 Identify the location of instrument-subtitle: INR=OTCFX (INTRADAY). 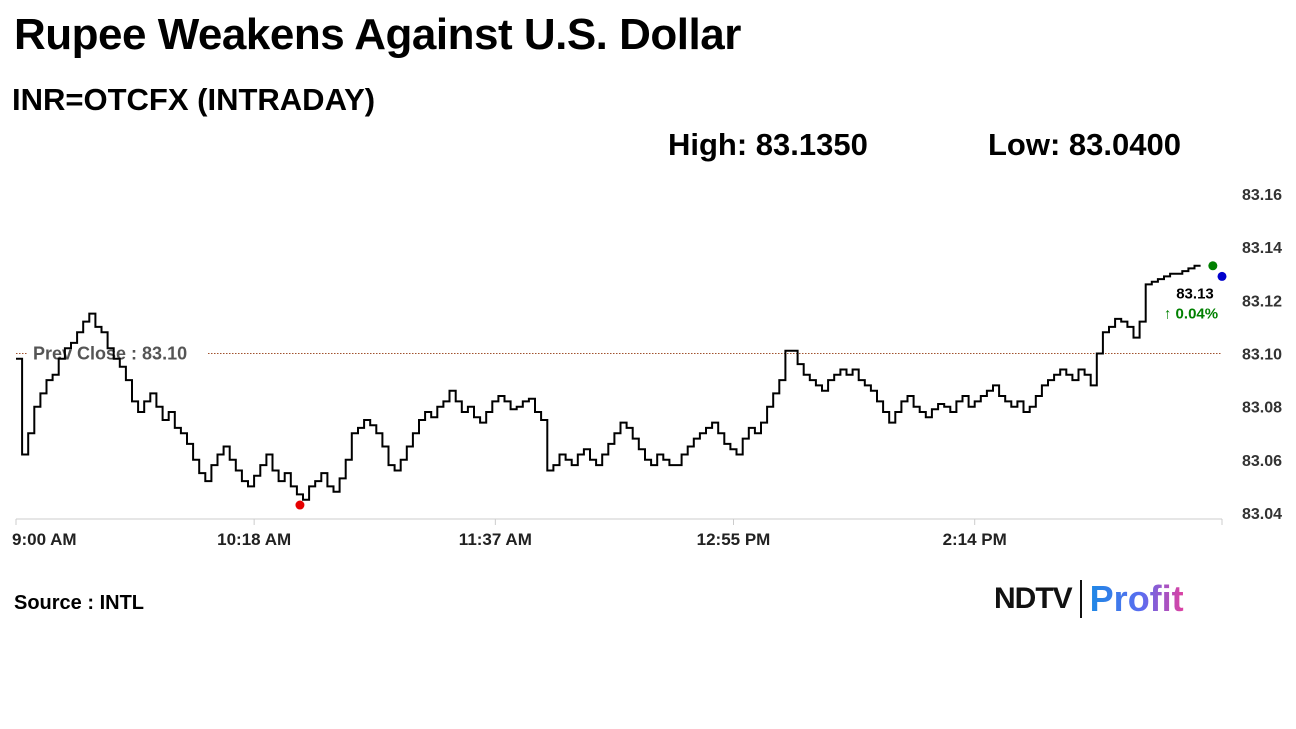
(194, 99).